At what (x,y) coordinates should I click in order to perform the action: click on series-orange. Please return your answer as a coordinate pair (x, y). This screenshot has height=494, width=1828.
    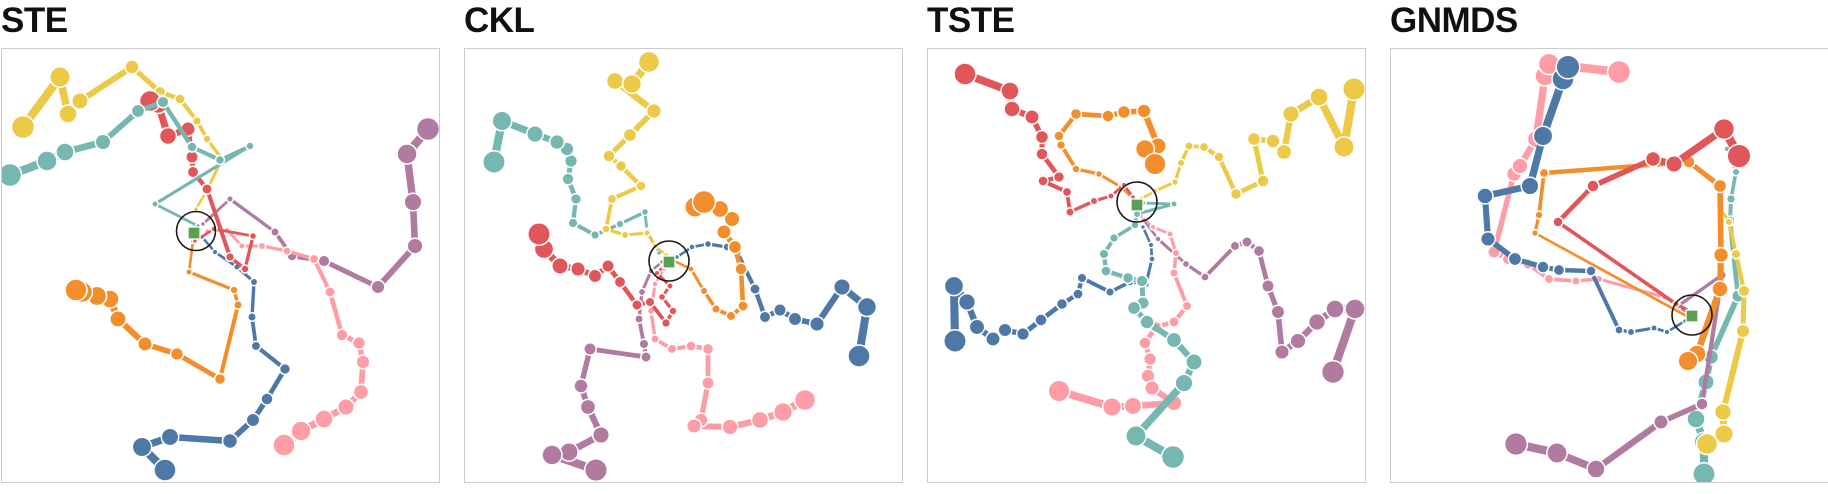
    Looking at the image, I should click on (1630, 263).